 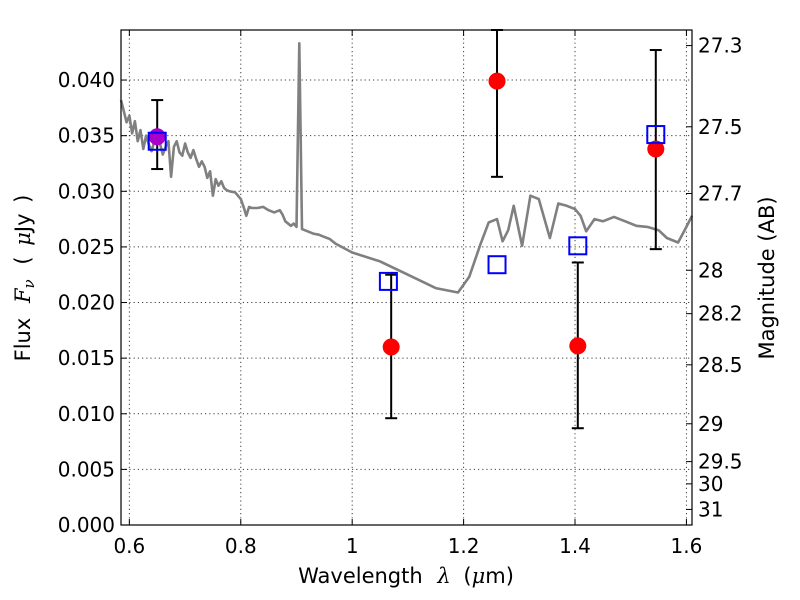 What do you see at coordinates (710, 424) in the screenshot?
I see `y2-tick-label: 29` at bounding box center [710, 424].